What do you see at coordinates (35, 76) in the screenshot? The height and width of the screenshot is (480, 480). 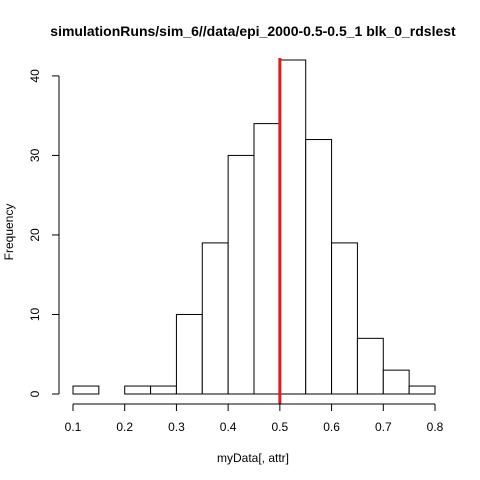 I see `y-tick-label: 40` at bounding box center [35, 76].